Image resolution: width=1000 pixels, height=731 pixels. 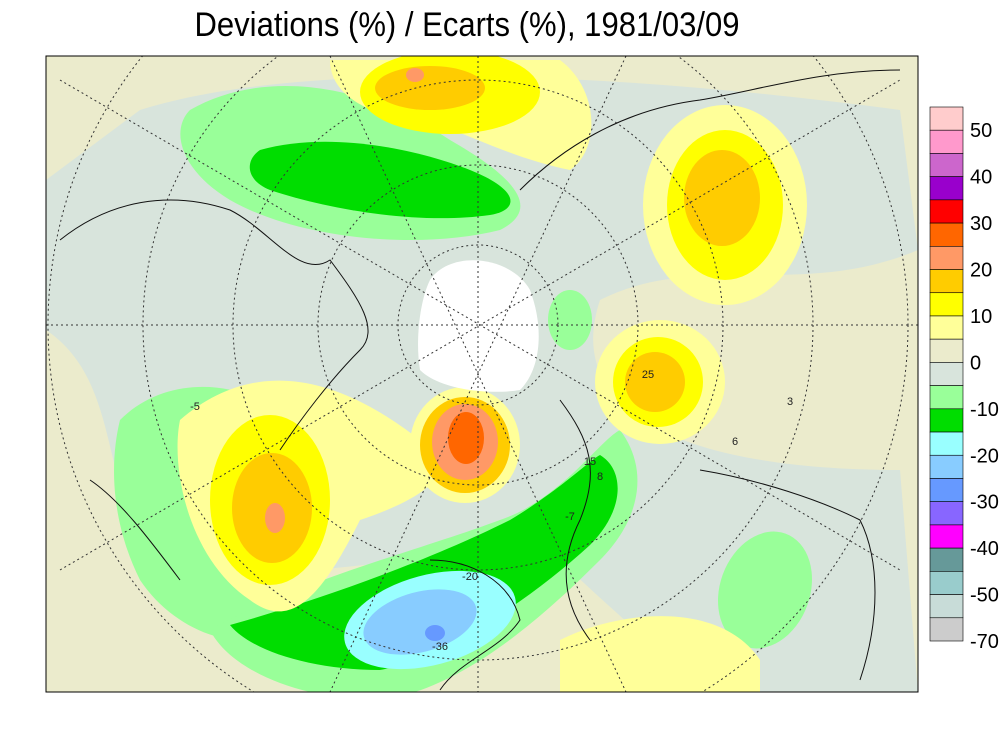 What do you see at coordinates (981, 178) in the screenshot?
I see `colorbar-label: 40` at bounding box center [981, 178].